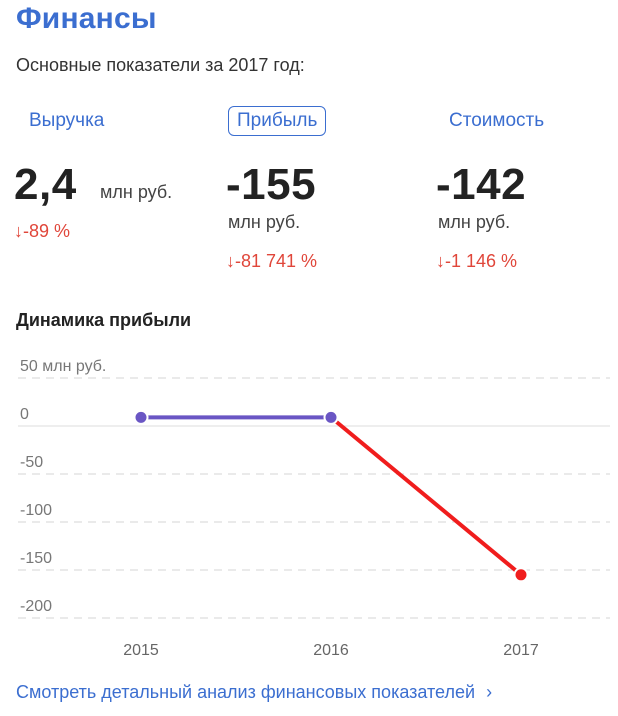 This screenshot has width=618, height=716. What do you see at coordinates (497, 120) in the screenshot?
I see `tab-value: Стоимость` at bounding box center [497, 120].